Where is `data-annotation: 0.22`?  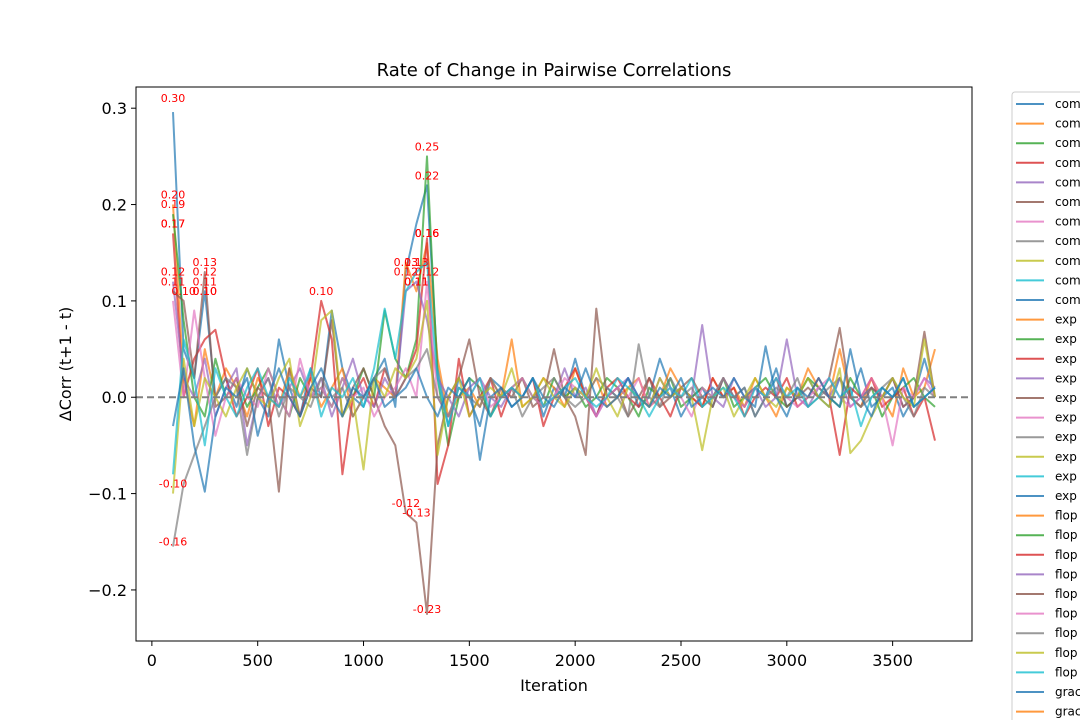 data-annotation: 0.22 is located at coordinates (427, 175).